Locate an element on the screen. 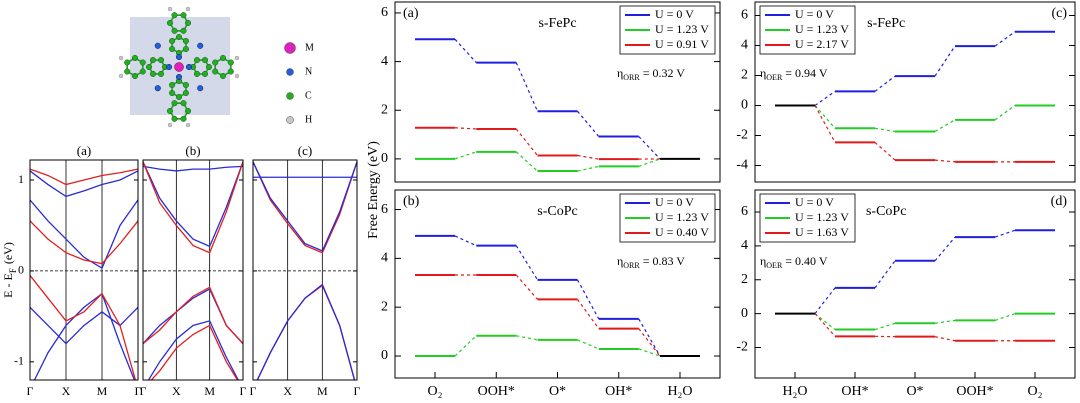  panel-title: s-FePc is located at coordinates (886, 23).